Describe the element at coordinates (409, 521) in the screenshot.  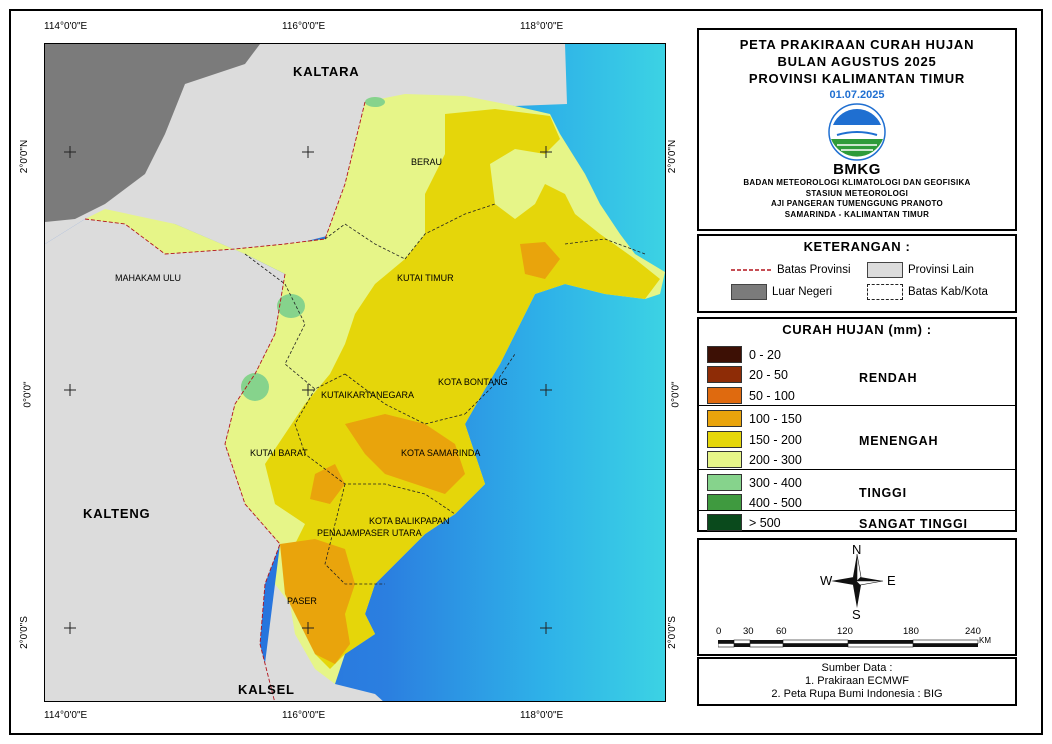
I see `label-kota-balikpapan: KOTA BALIKPAPAN` at that location.